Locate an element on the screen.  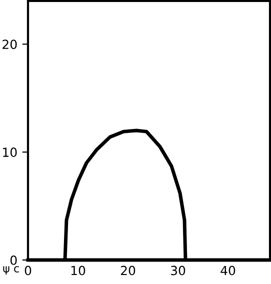
y-tick-label: 0 is located at coordinates (13, 260).